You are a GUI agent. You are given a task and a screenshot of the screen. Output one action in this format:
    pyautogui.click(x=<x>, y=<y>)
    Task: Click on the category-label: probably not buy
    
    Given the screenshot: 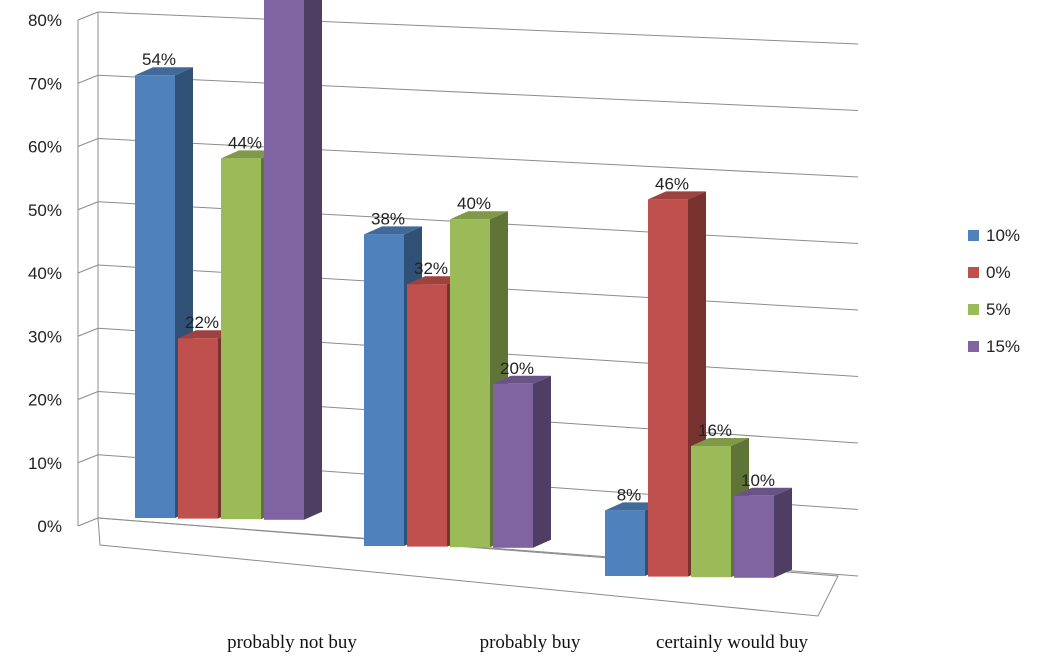 What is the action you would take?
    pyautogui.click(x=292, y=642)
    